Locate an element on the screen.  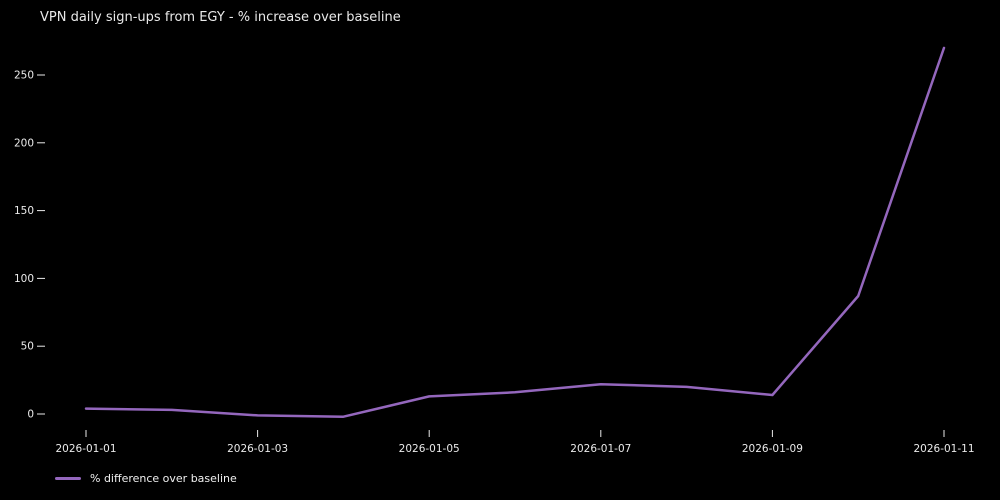
legend: % difference over baseline is located at coordinates (146, 478).